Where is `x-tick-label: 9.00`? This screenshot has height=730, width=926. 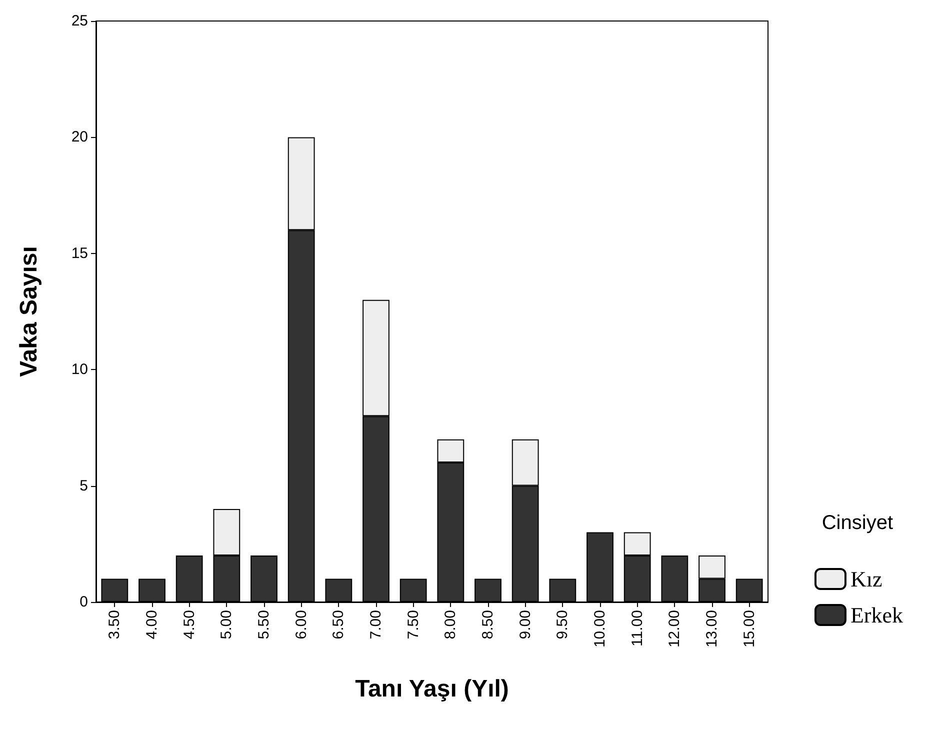
x-tick-label: 9.00 is located at coordinates (525, 625).